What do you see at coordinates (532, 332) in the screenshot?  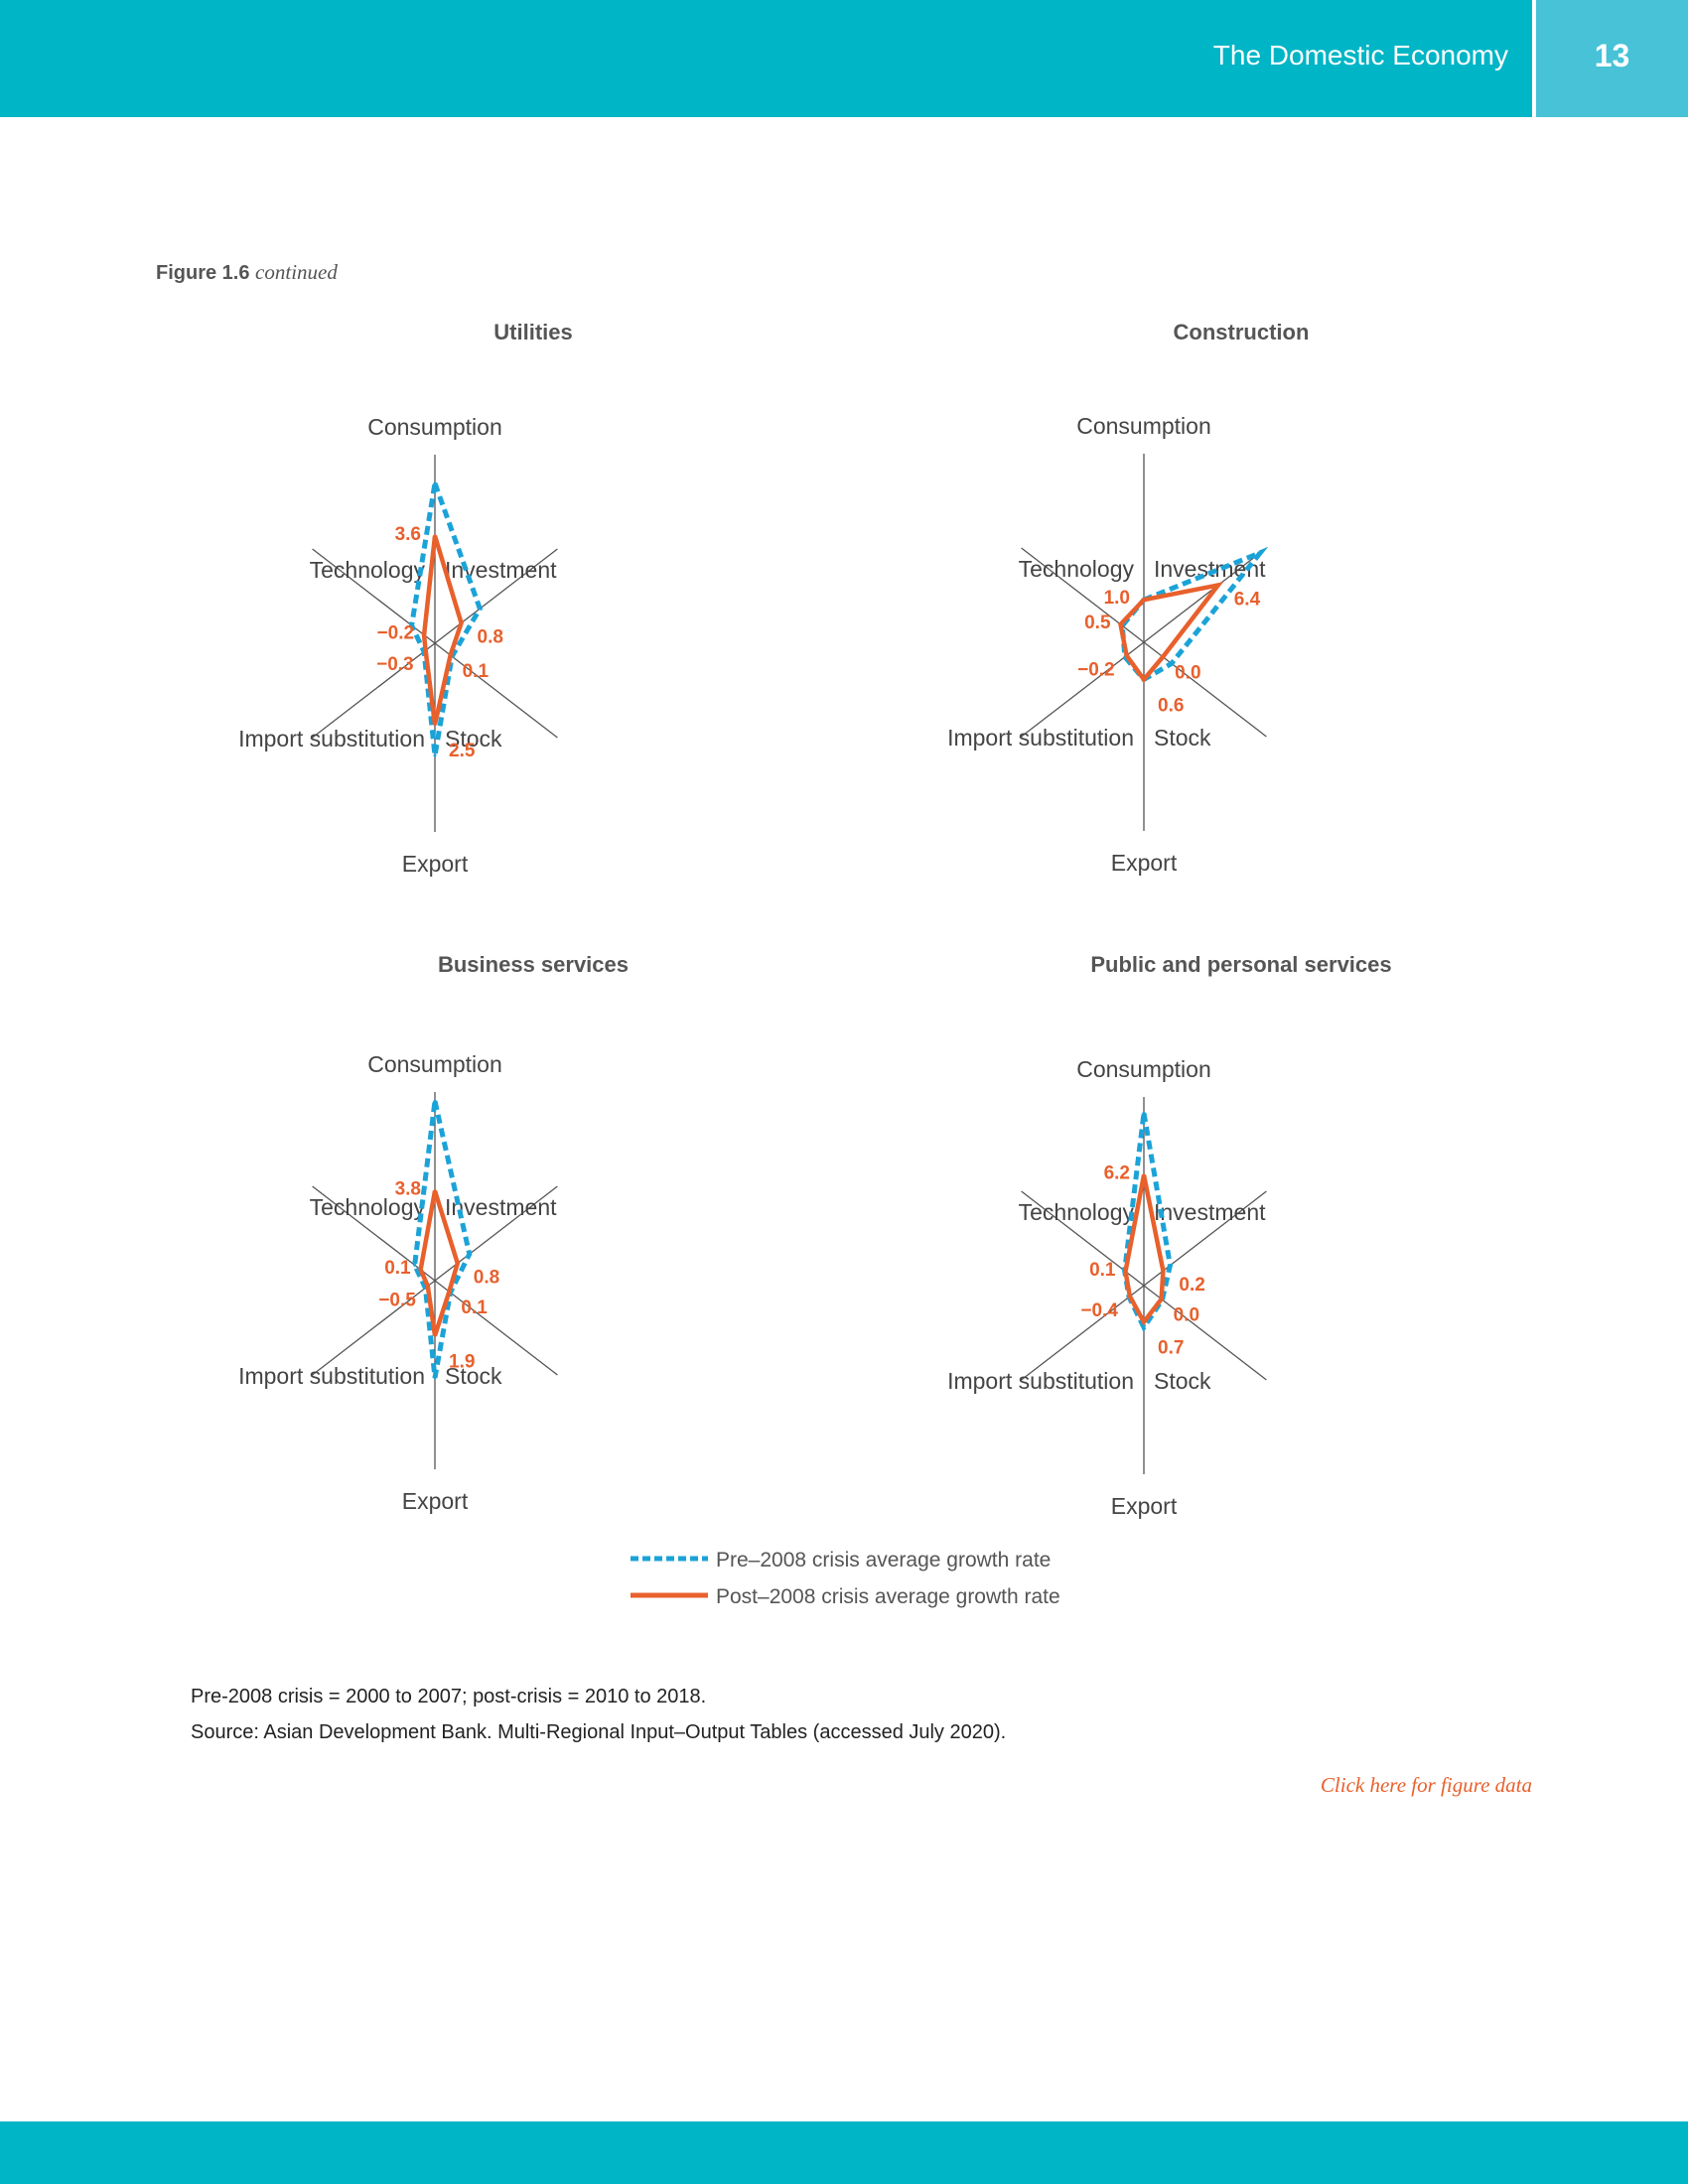 I see `chart-title: Utilities` at bounding box center [532, 332].